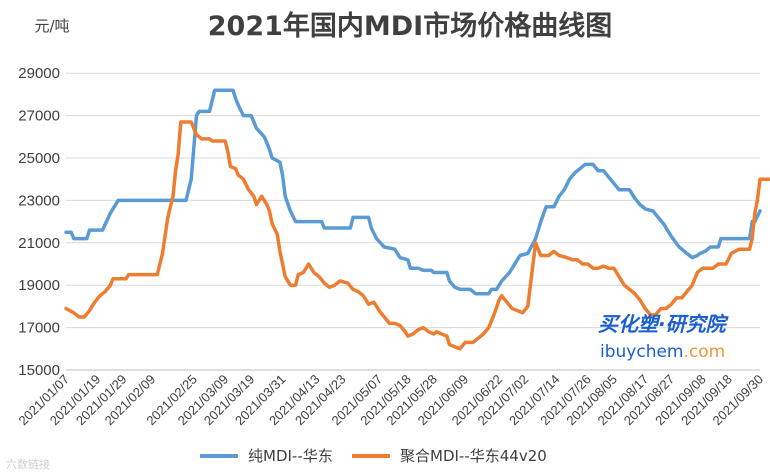  I want to click on y-tick-label: 27000, so click(39, 116).